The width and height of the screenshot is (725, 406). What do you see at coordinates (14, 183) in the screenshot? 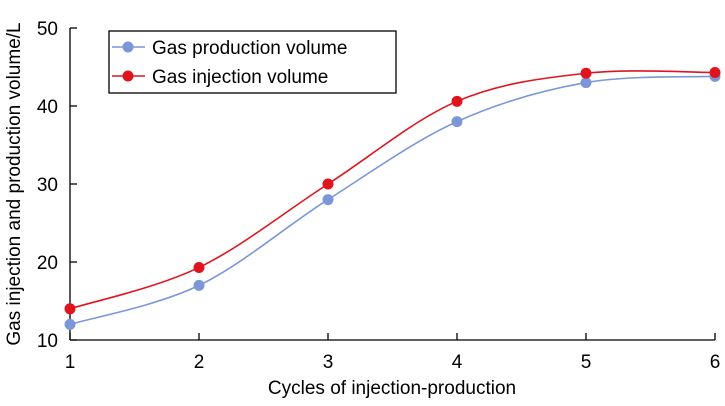
I see `y-axis-title: Gas injection and production volume/L` at bounding box center [14, 183].